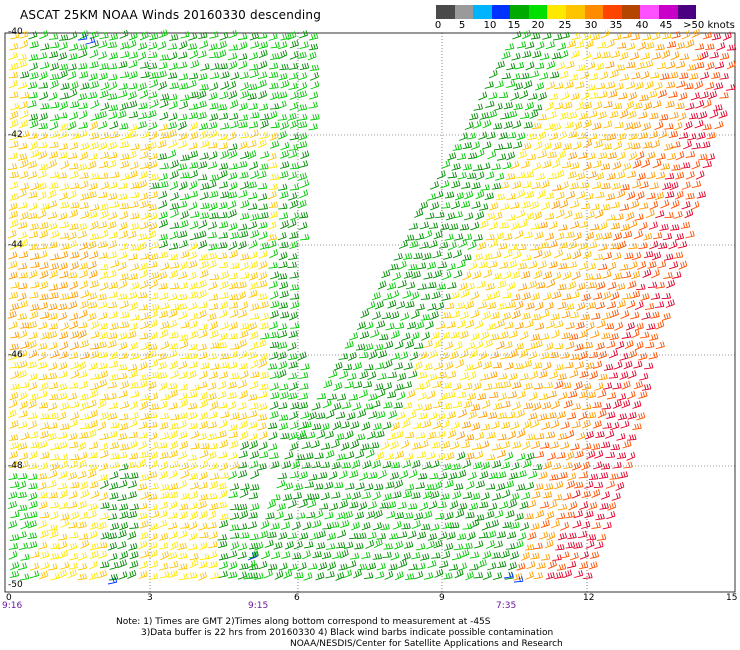  Describe the element at coordinates (506, 606) in the screenshot. I see `time-label-735: 7:35` at that location.